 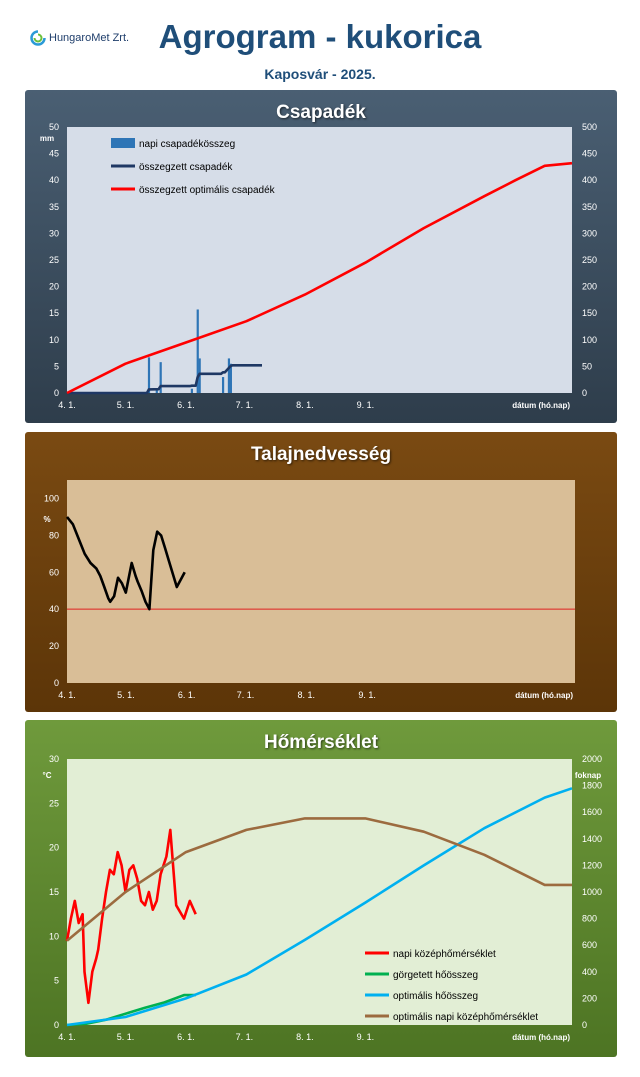 What do you see at coordinates (589, 998) in the screenshot?
I see `y2-tick-label: 200` at bounding box center [589, 998].